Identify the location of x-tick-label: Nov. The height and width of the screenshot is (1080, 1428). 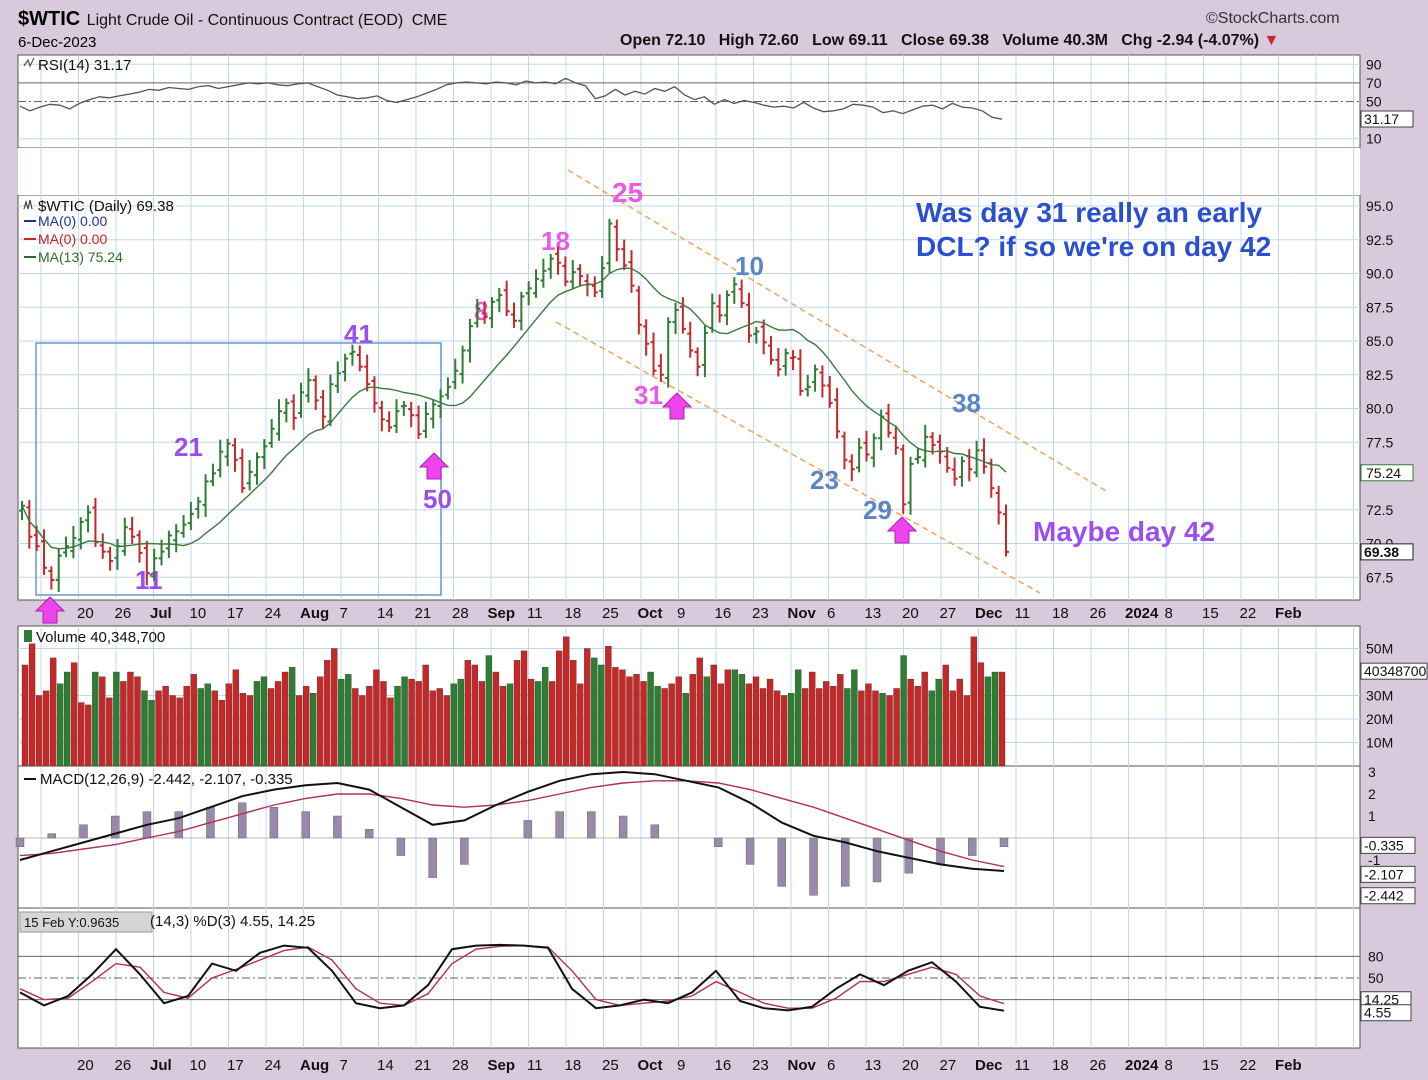
(802, 1065).